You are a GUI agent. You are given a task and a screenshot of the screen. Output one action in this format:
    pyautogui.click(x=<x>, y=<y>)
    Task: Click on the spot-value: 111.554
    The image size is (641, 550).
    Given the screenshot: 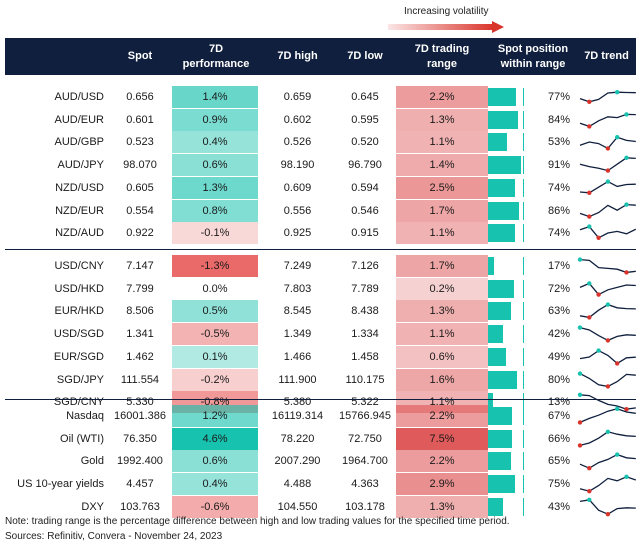 What is the action you would take?
    pyautogui.click(x=140, y=379)
    